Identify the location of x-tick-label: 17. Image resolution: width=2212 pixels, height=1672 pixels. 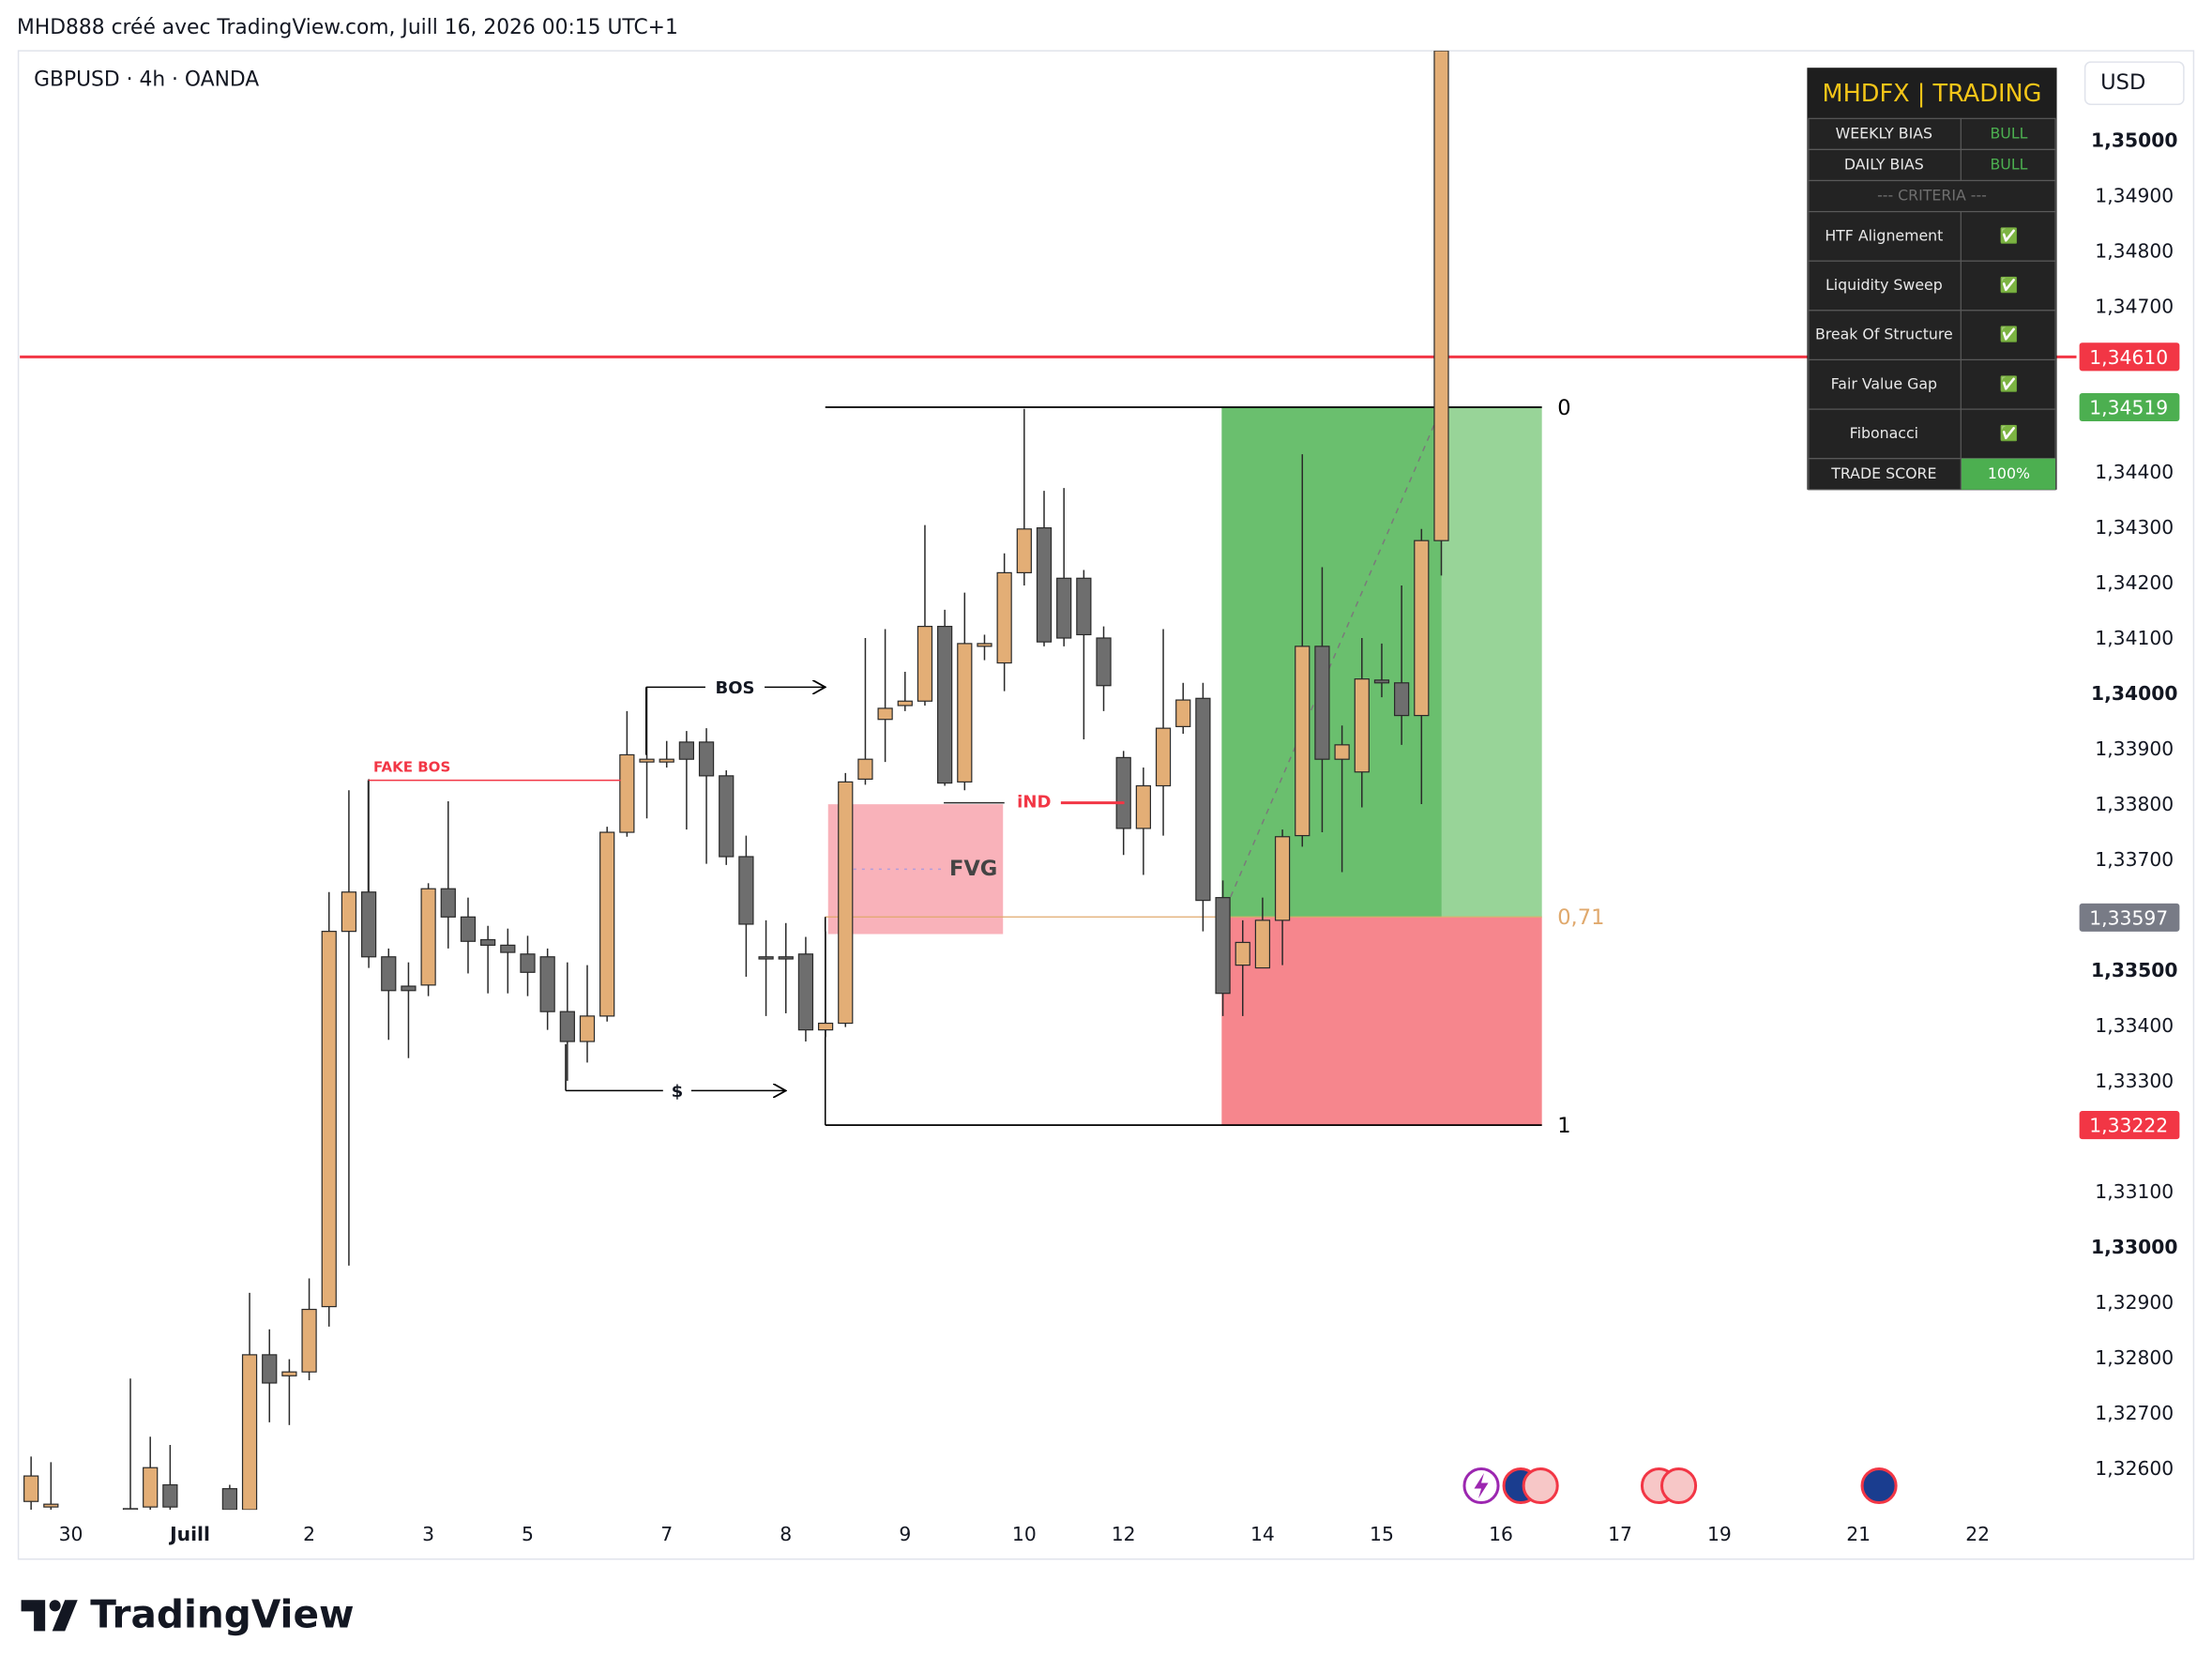
(1620, 1534).